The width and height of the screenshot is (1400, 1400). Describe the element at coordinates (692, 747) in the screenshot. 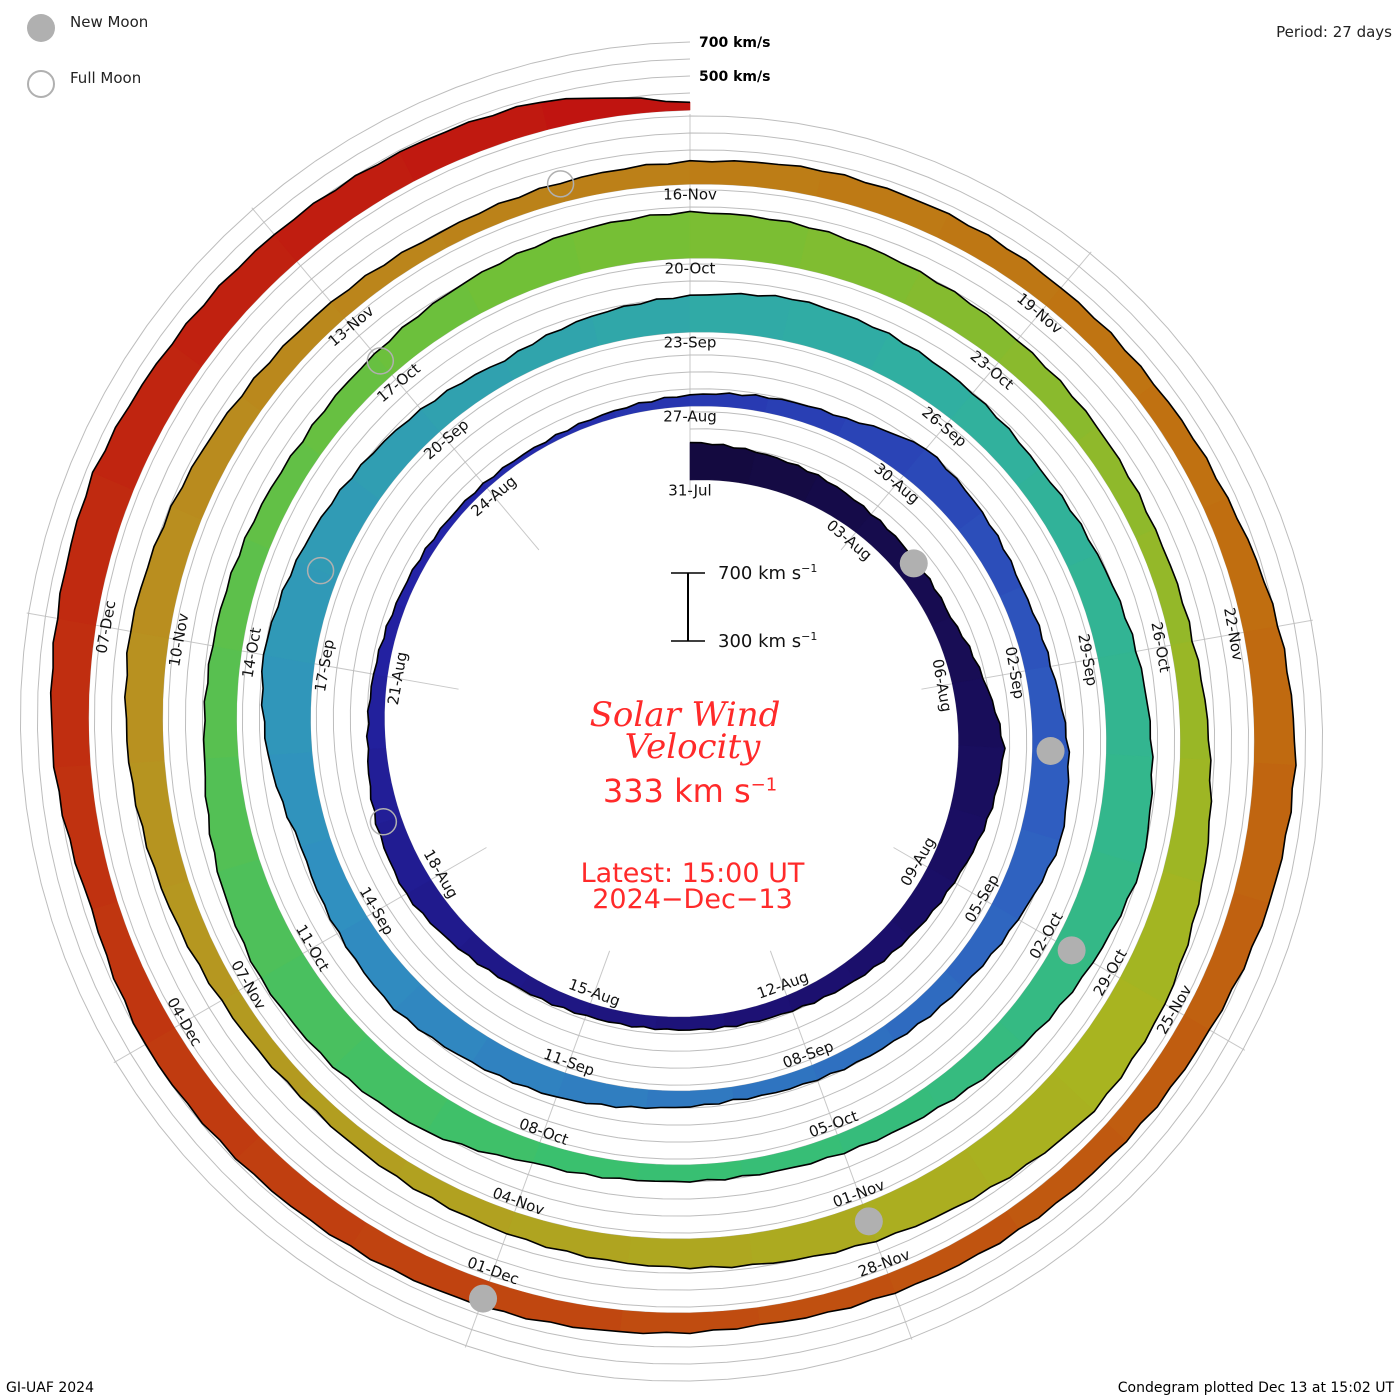

I see `chart-title-line2: Velocity` at that location.